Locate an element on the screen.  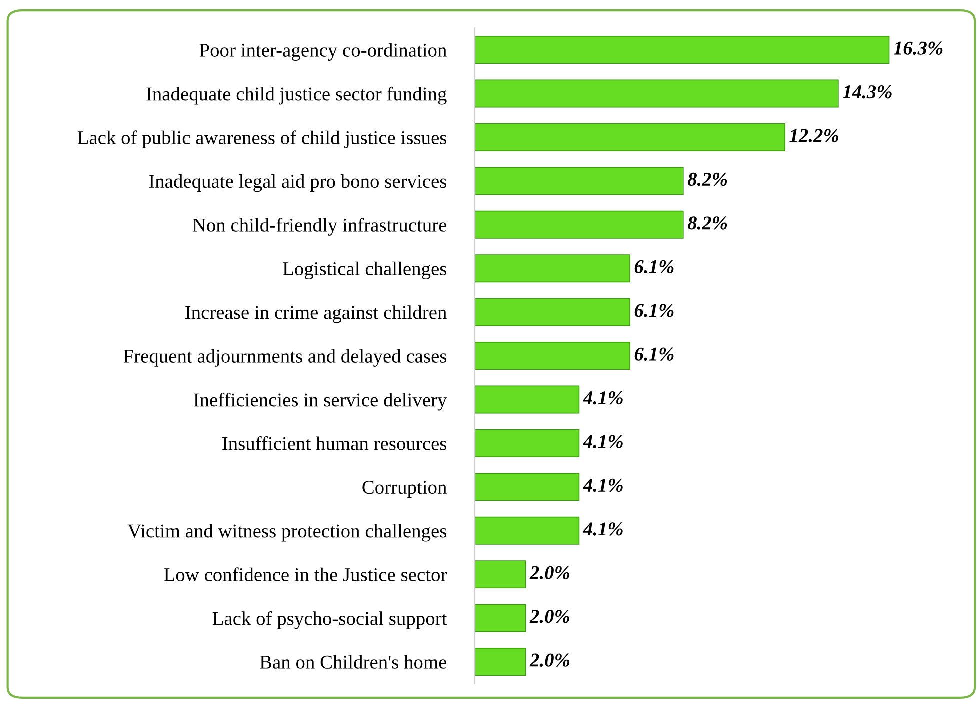
y-tick-label: Non child-friendly infrastructure is located at coordinates (319, 227).